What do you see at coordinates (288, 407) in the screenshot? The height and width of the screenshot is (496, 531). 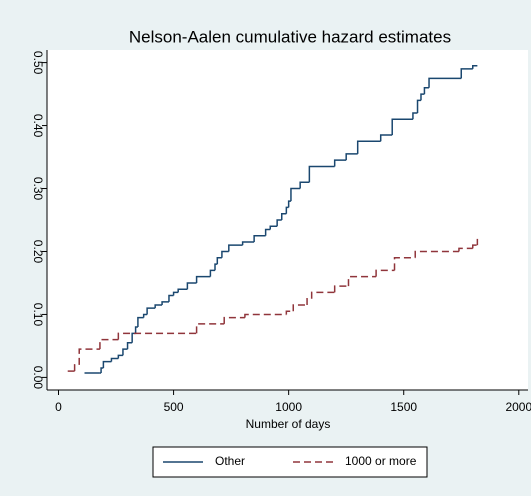 I see `x-tick-label: 1000` at bounding box center [288, 407].